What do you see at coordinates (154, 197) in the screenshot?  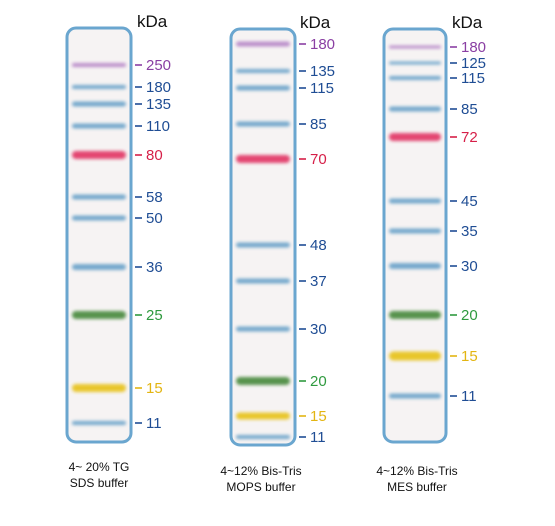 I see `band-size-label: 58` at bounding box center [154, 197].